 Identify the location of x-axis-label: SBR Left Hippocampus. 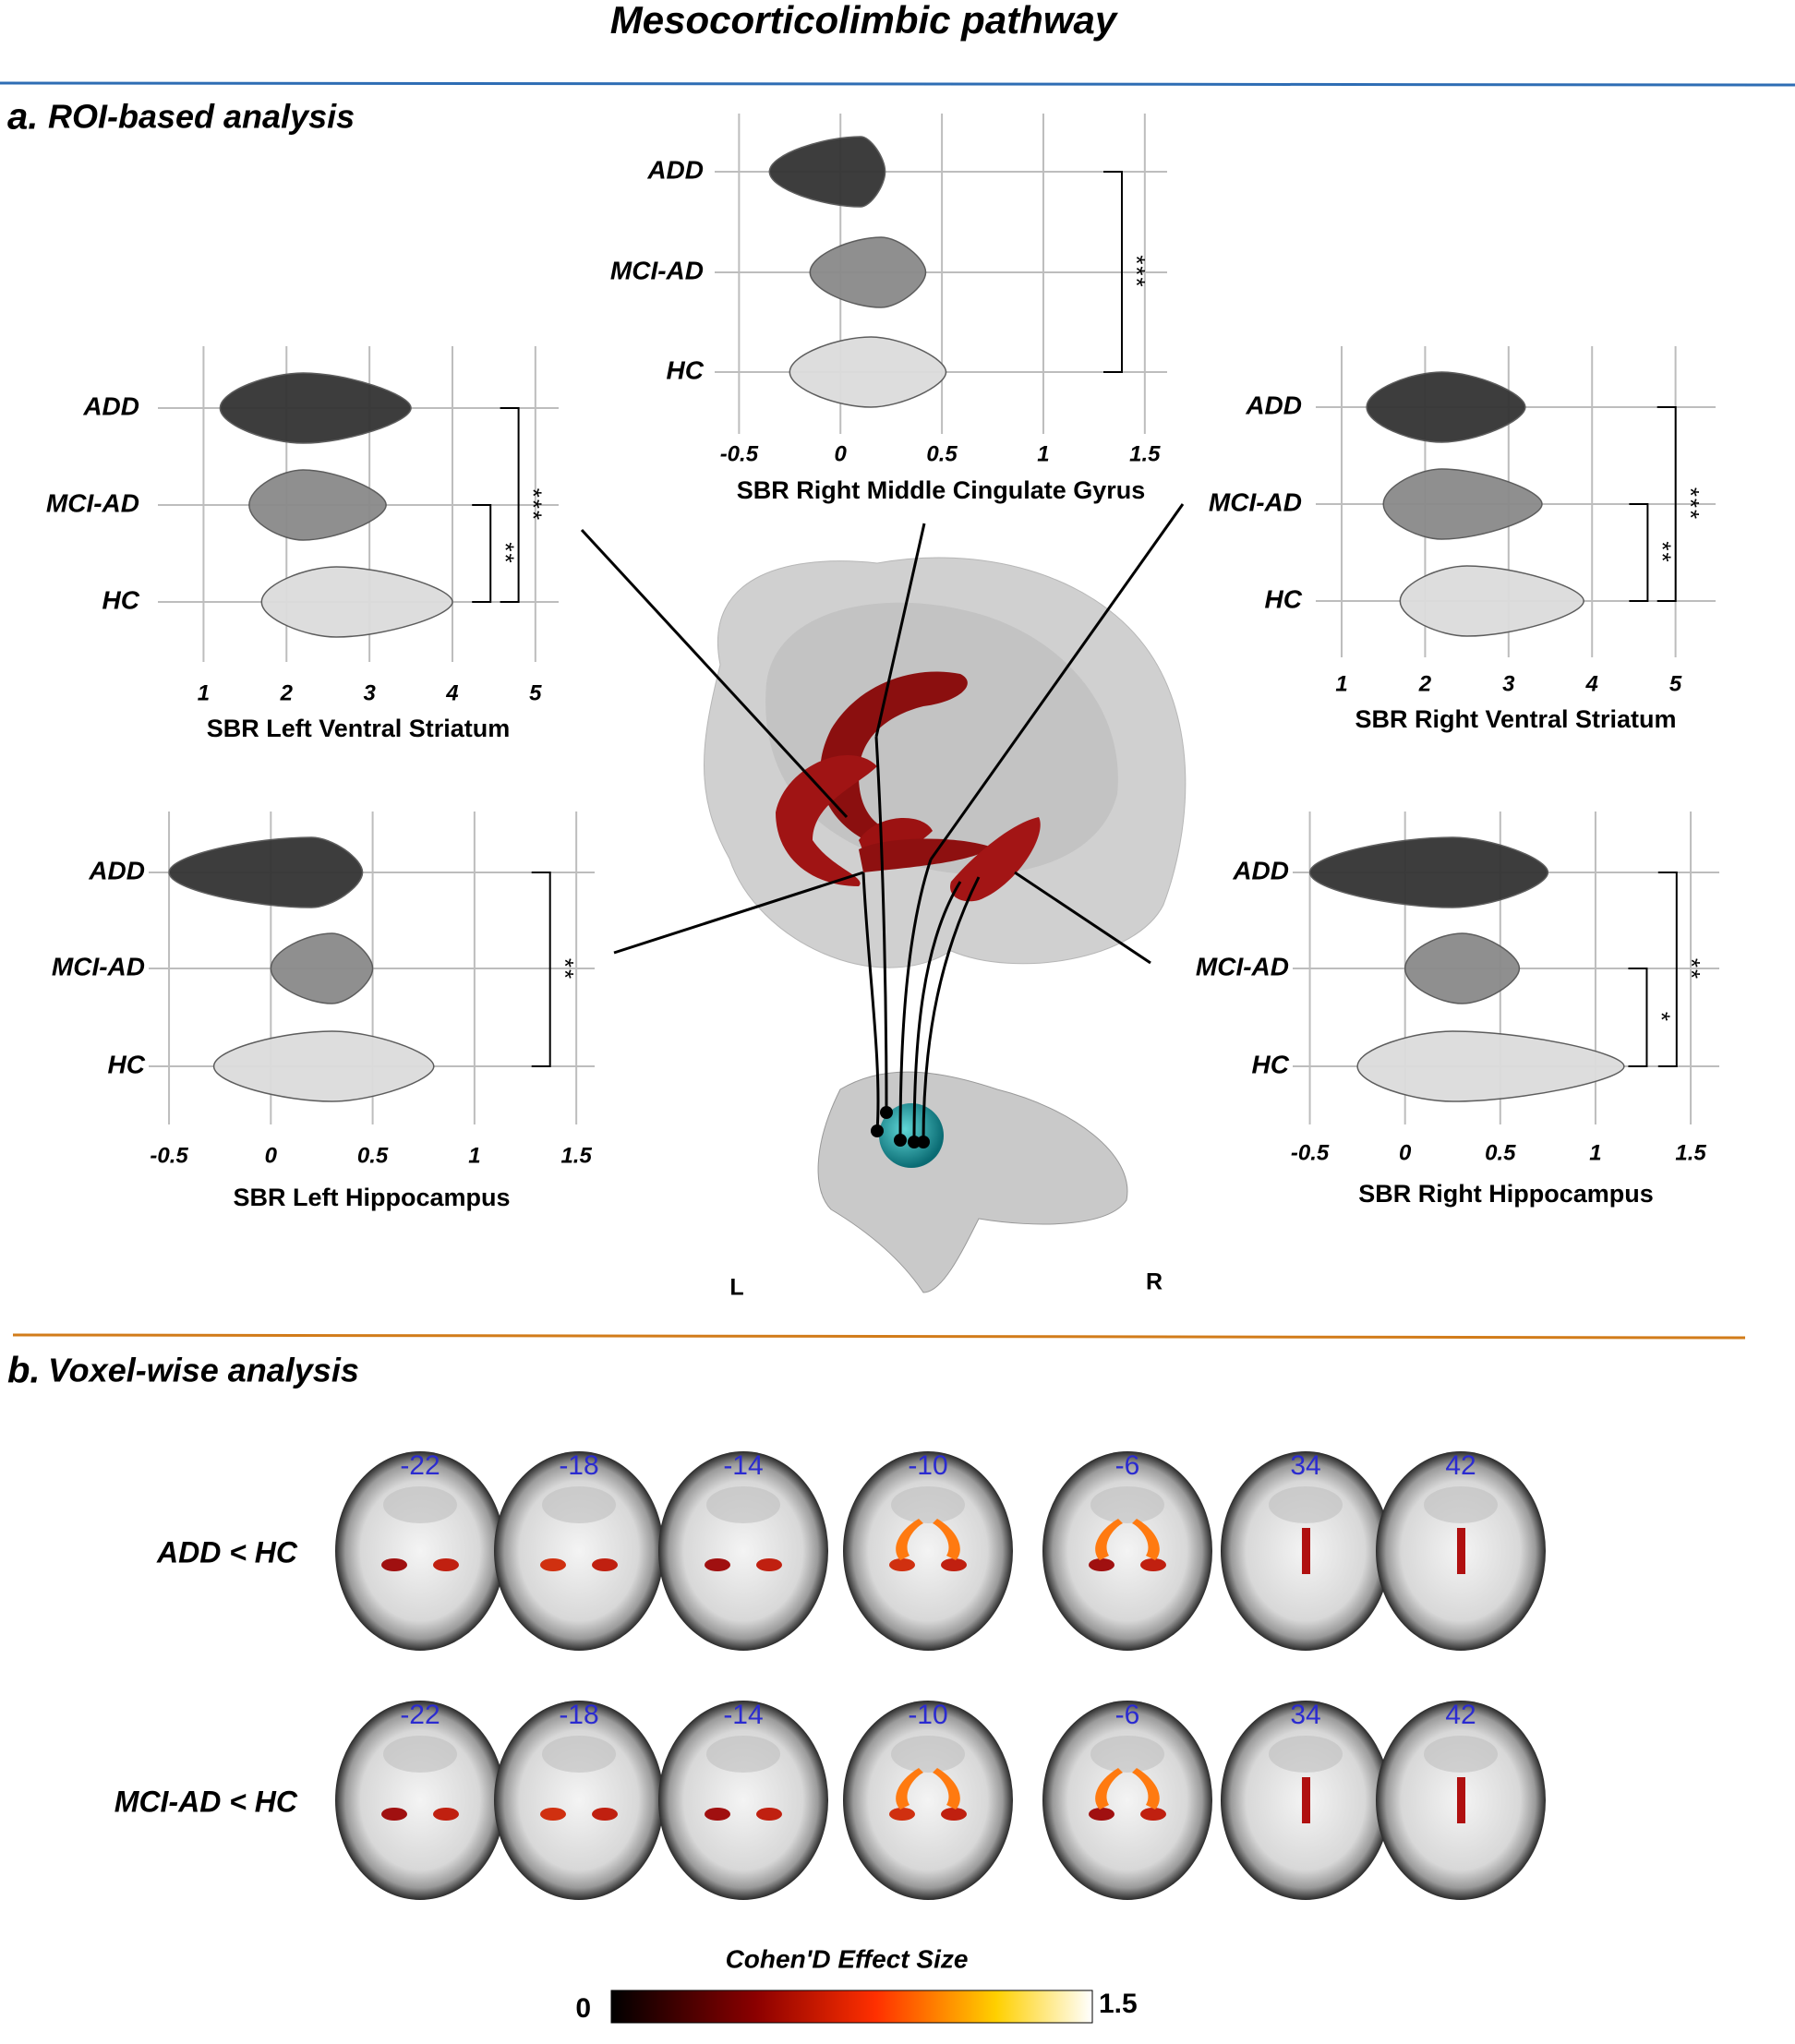
(371, 1198).